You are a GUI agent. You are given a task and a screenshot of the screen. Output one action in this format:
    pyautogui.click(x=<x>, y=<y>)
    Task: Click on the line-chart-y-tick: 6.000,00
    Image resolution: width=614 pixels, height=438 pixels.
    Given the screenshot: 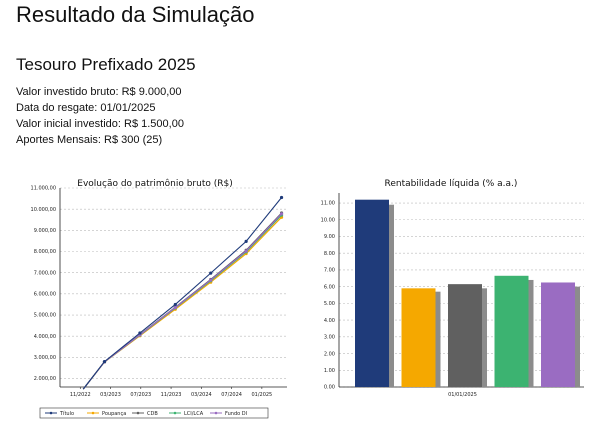 What is the action you would take?
    pyautogui.click(x=45, y=295)
    